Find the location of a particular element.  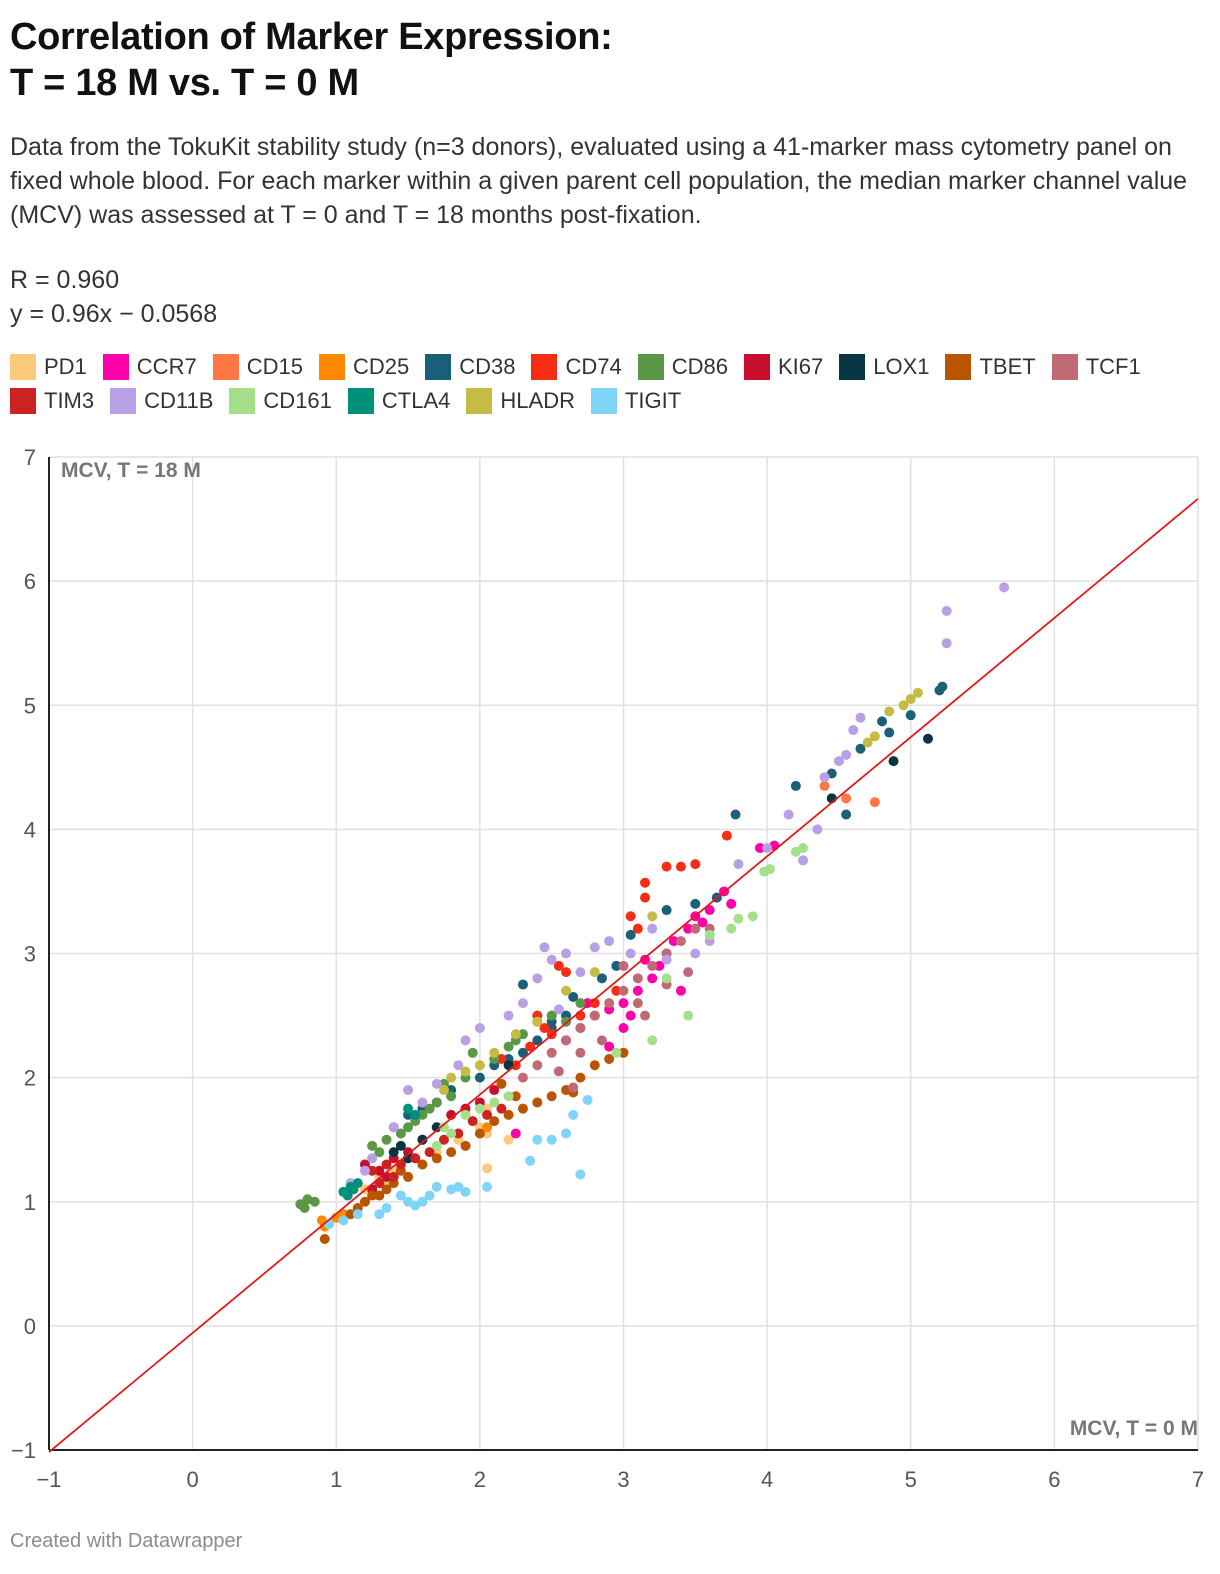

legend-label: CD74 is located at coordinates (593, 366).